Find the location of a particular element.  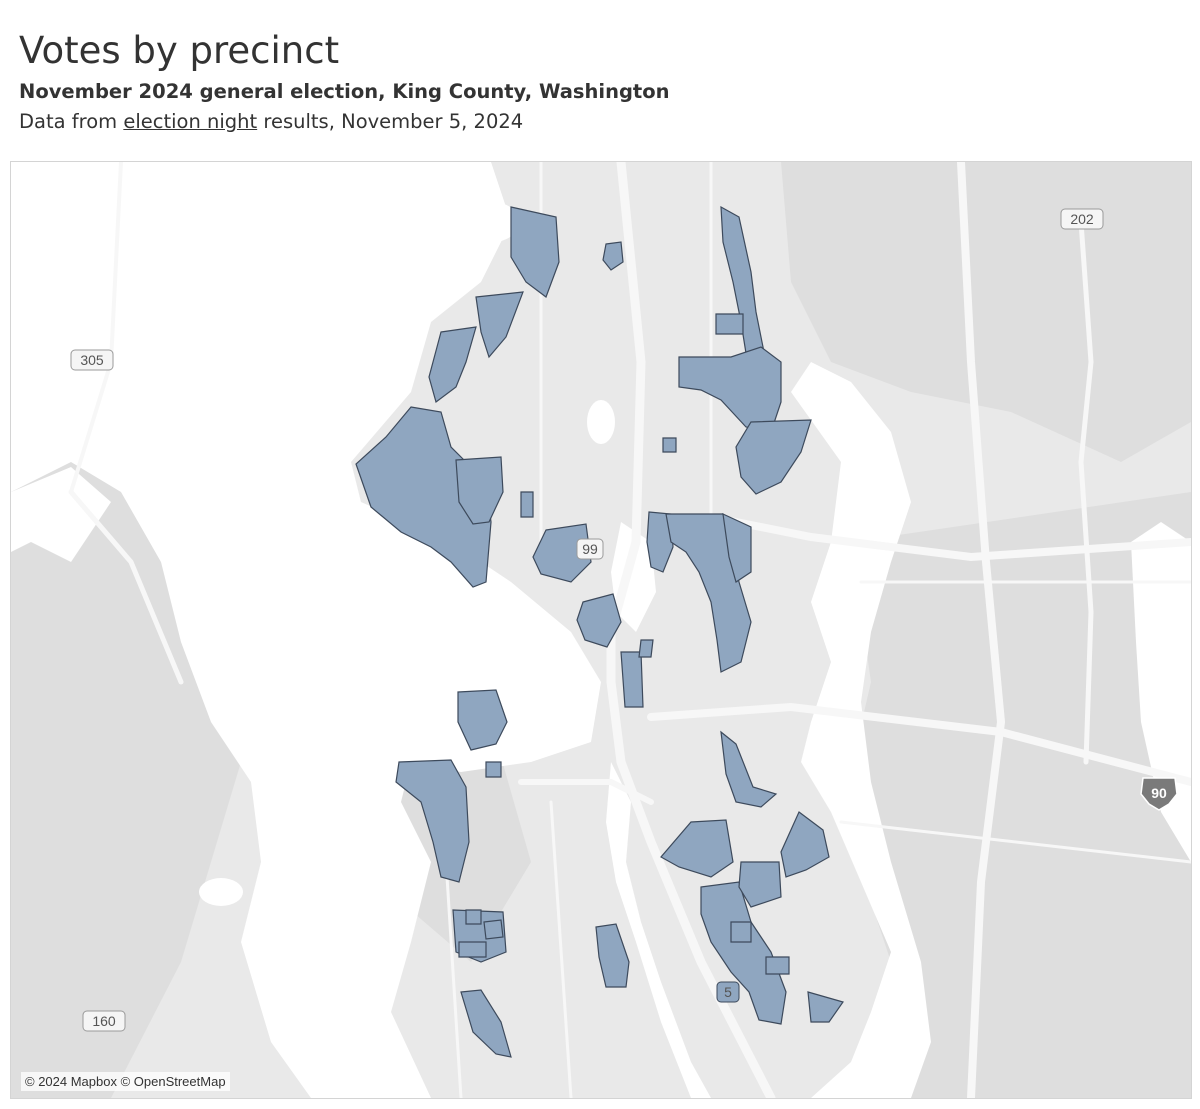

page-title: Votes by precinct is located at coordinates (179, 50).